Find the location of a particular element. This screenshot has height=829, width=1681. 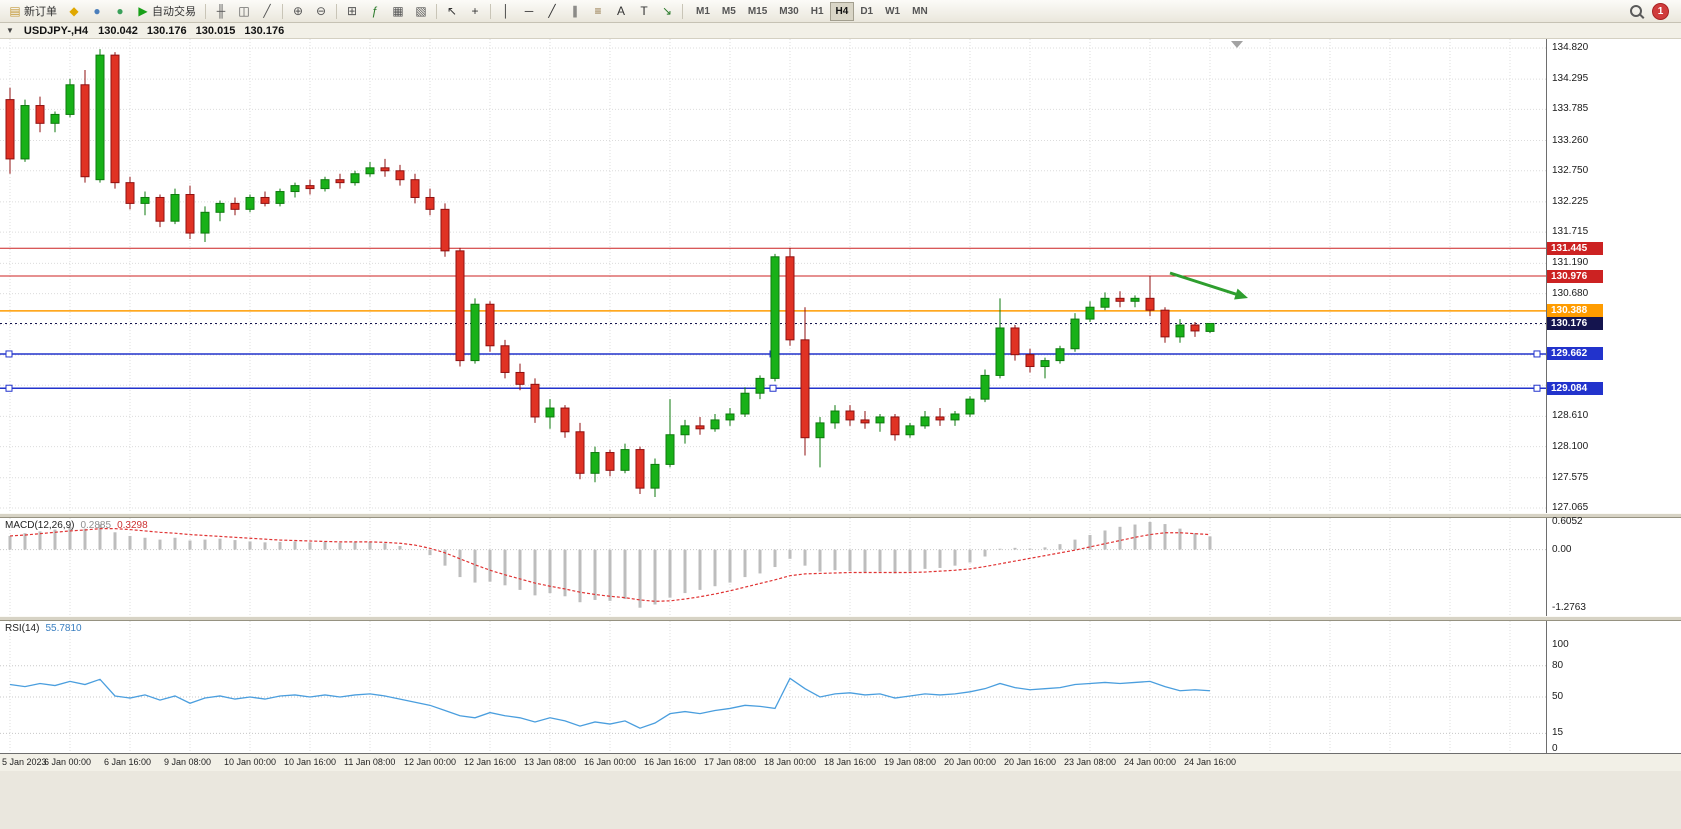

macd-signal-value: 0.3298 is located at coordinates (132, 525).